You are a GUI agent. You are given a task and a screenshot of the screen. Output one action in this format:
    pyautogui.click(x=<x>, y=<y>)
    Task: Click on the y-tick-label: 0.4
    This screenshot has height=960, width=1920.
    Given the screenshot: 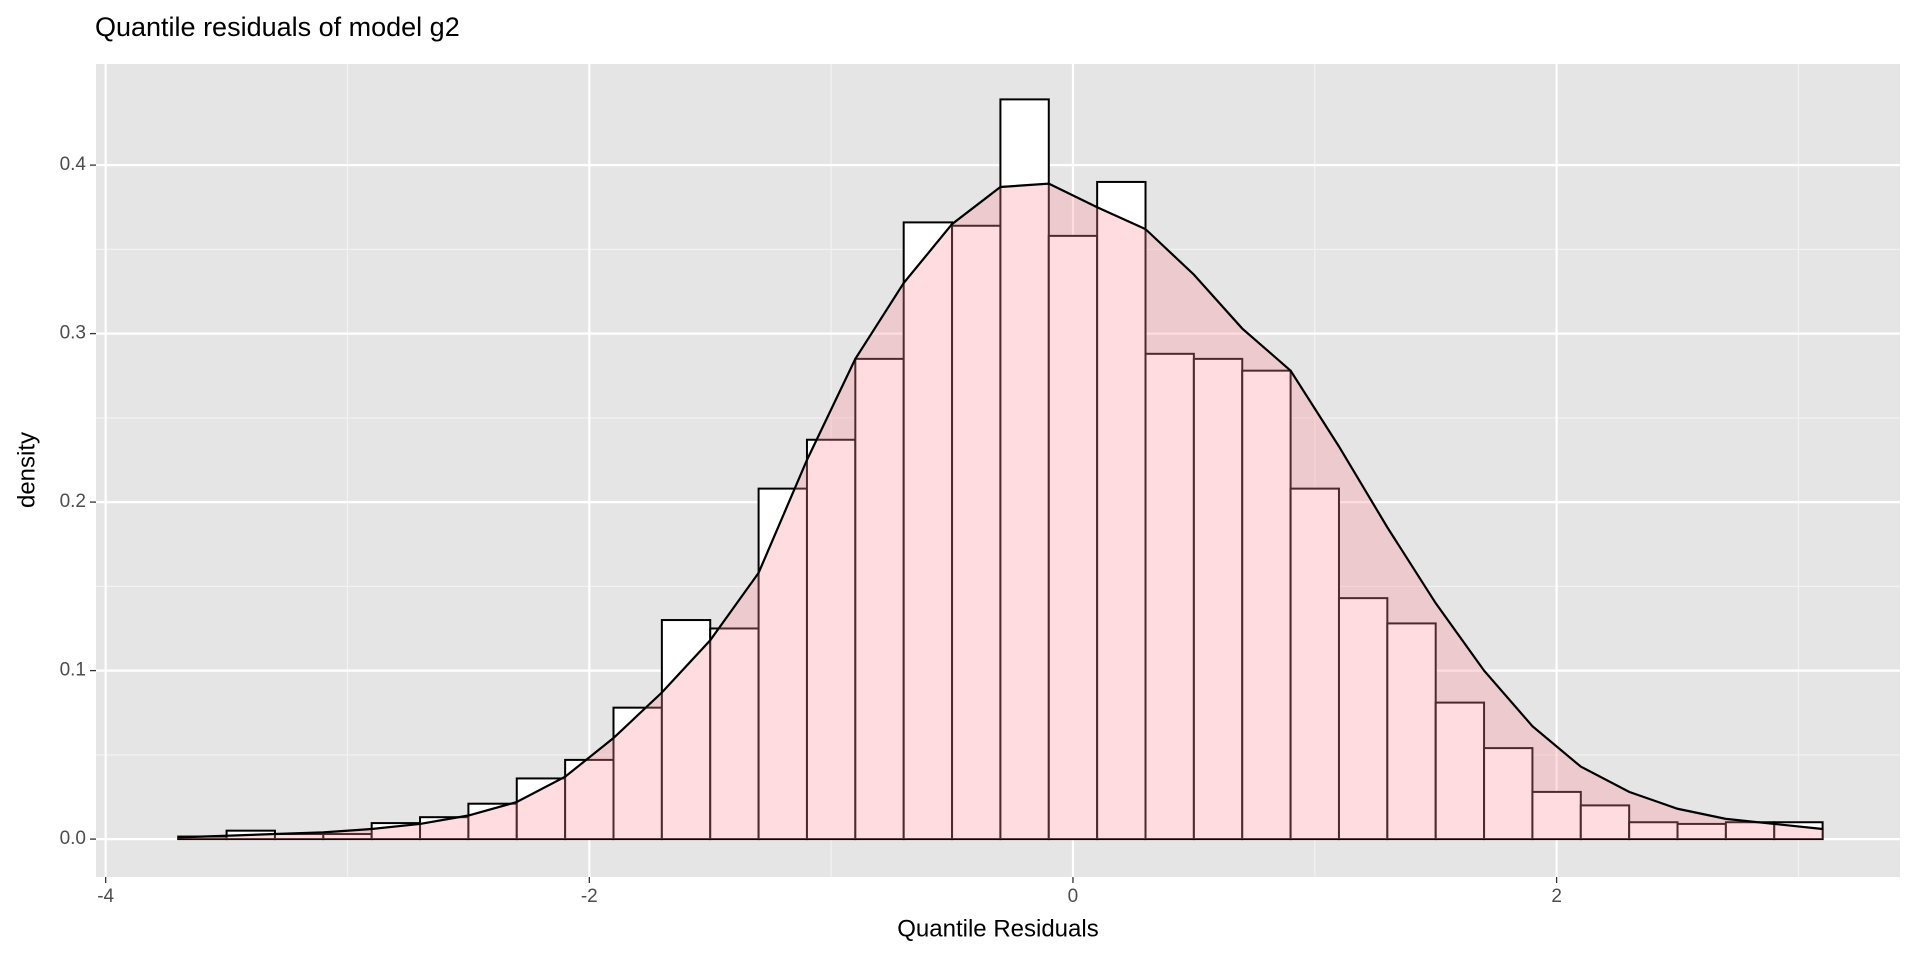 What is the action you would take?
    pyautogui.click(x=73, y=164)
    